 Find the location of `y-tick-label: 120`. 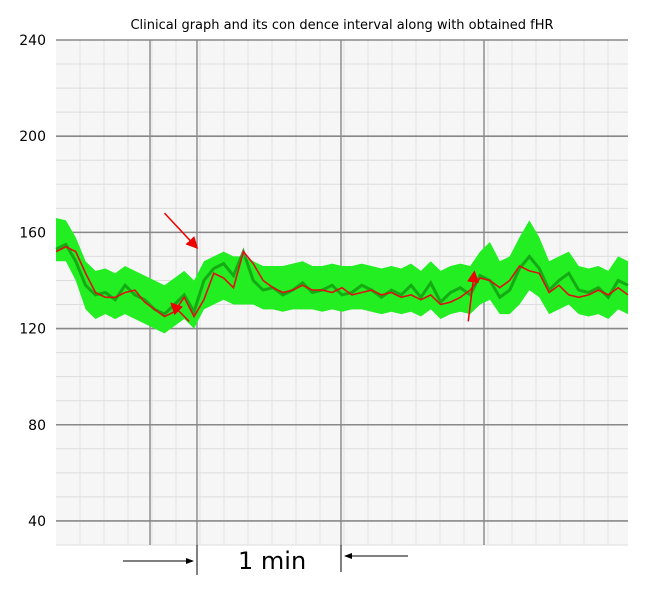

y-tick-label: 120 is located at coordinates (32, 330).